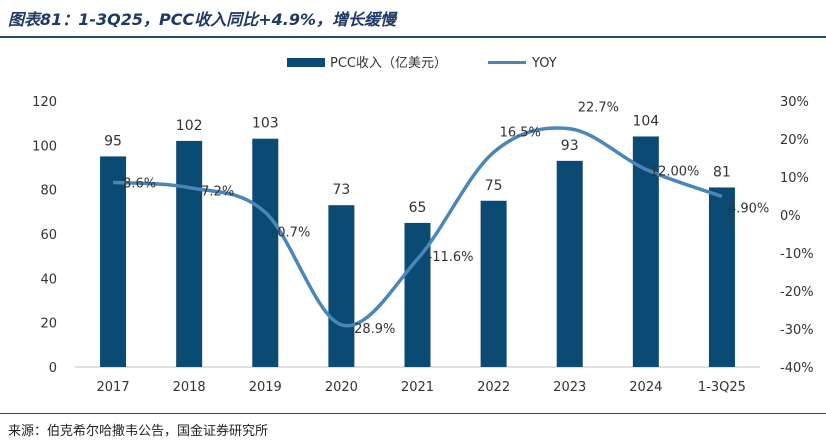 The width and height of the screenshot is (826, 445). I want to click on x-tick-label: 1-3Q25, so click(722, 387).